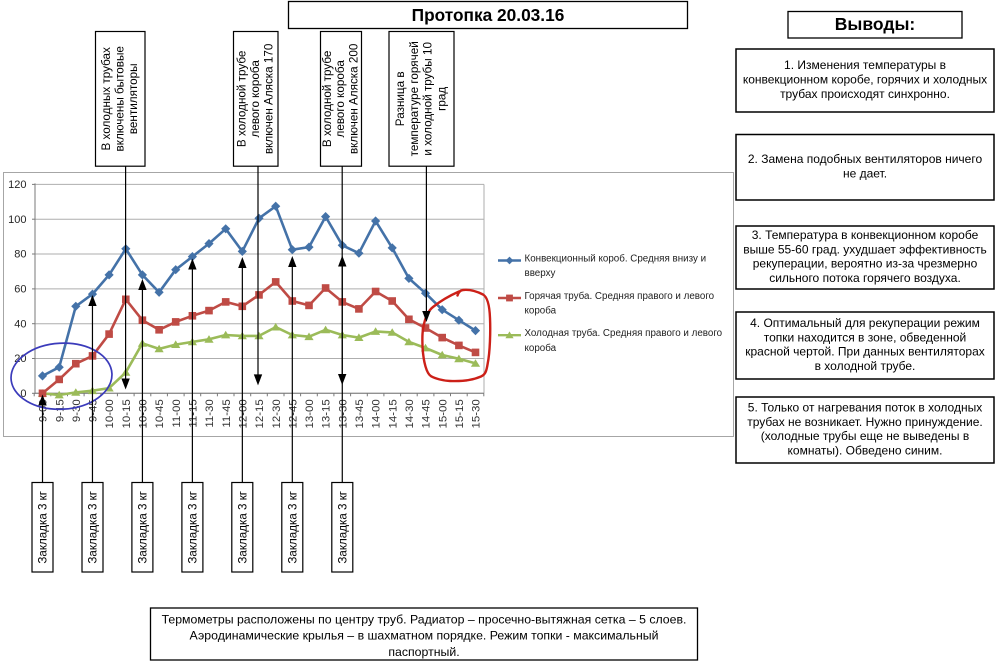  Describe the element at coordinates (393, 413) in the screenshot. I see `svg-text: 14-15` at that location.